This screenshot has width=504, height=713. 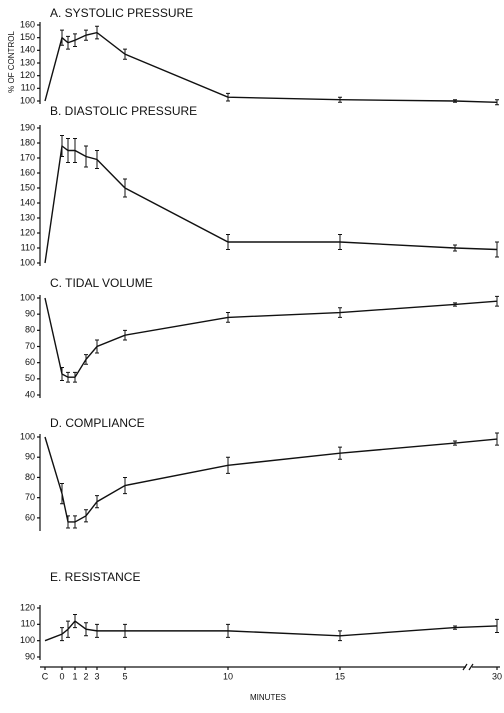 I want to click on x-tick-label: 2, so click(x=85, y=676).